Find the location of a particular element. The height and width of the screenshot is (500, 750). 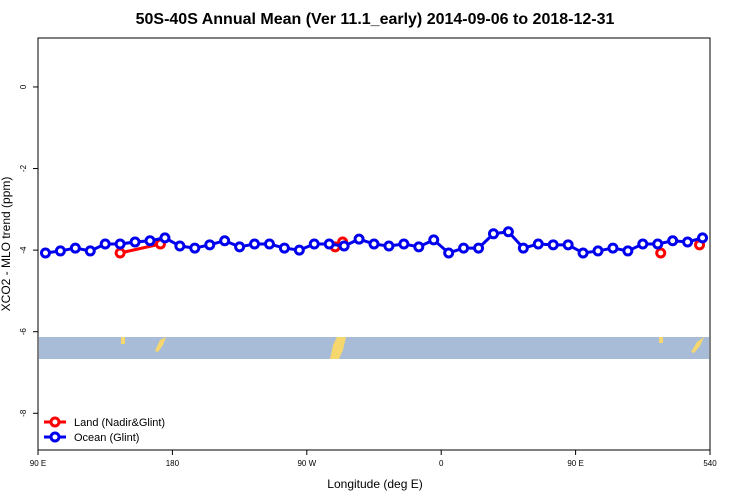

y-tick-label: -6 is located at coordinates (23, 332).